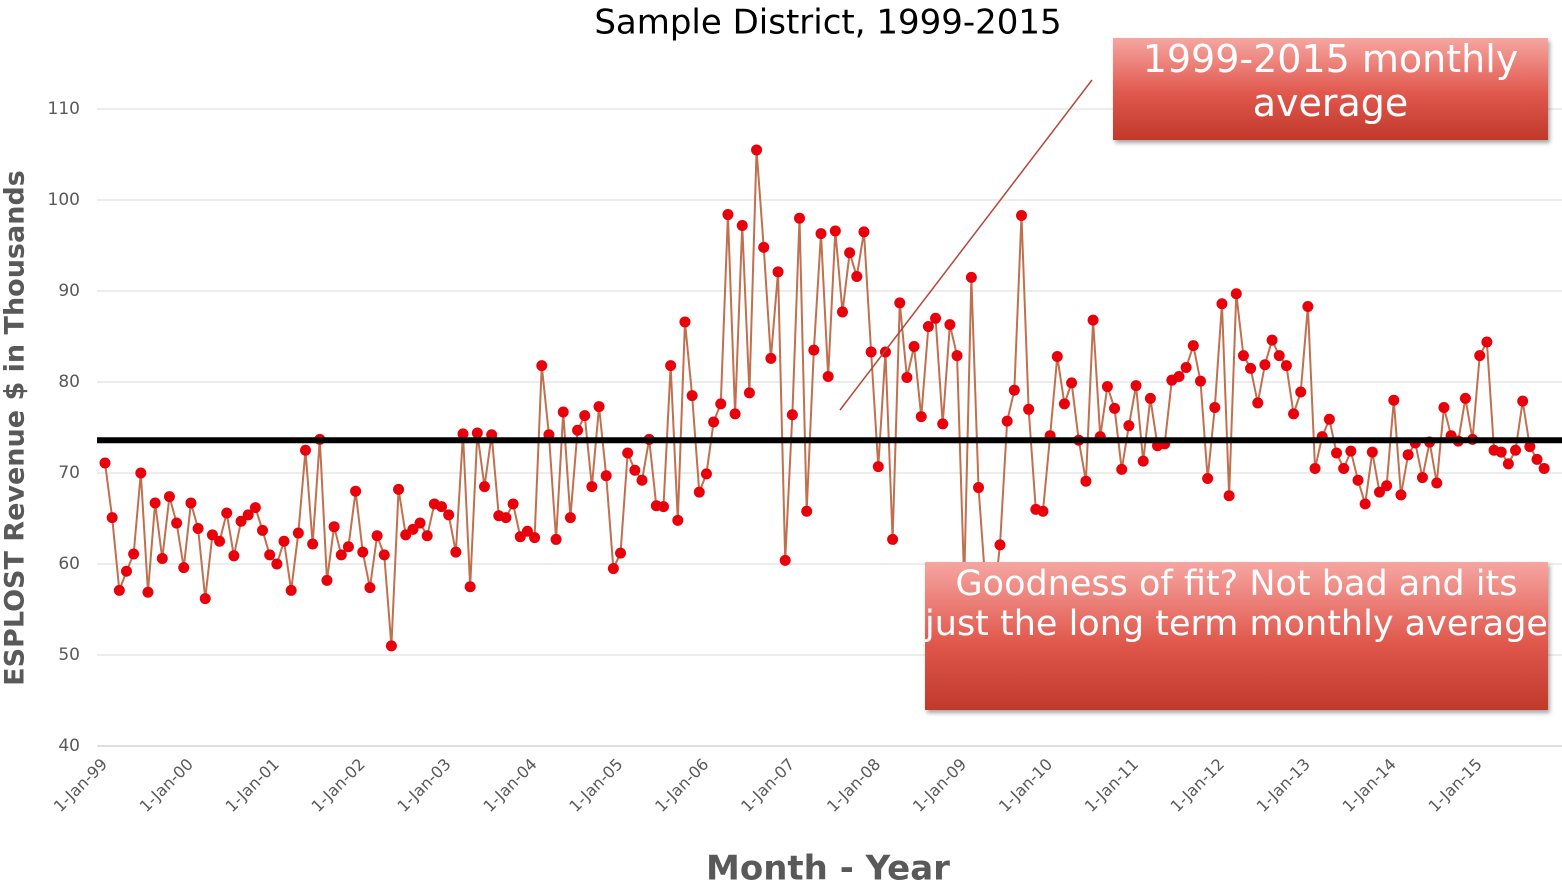  I want to click on x-tick-label: 1-Jan-15, so click(1454, 785).